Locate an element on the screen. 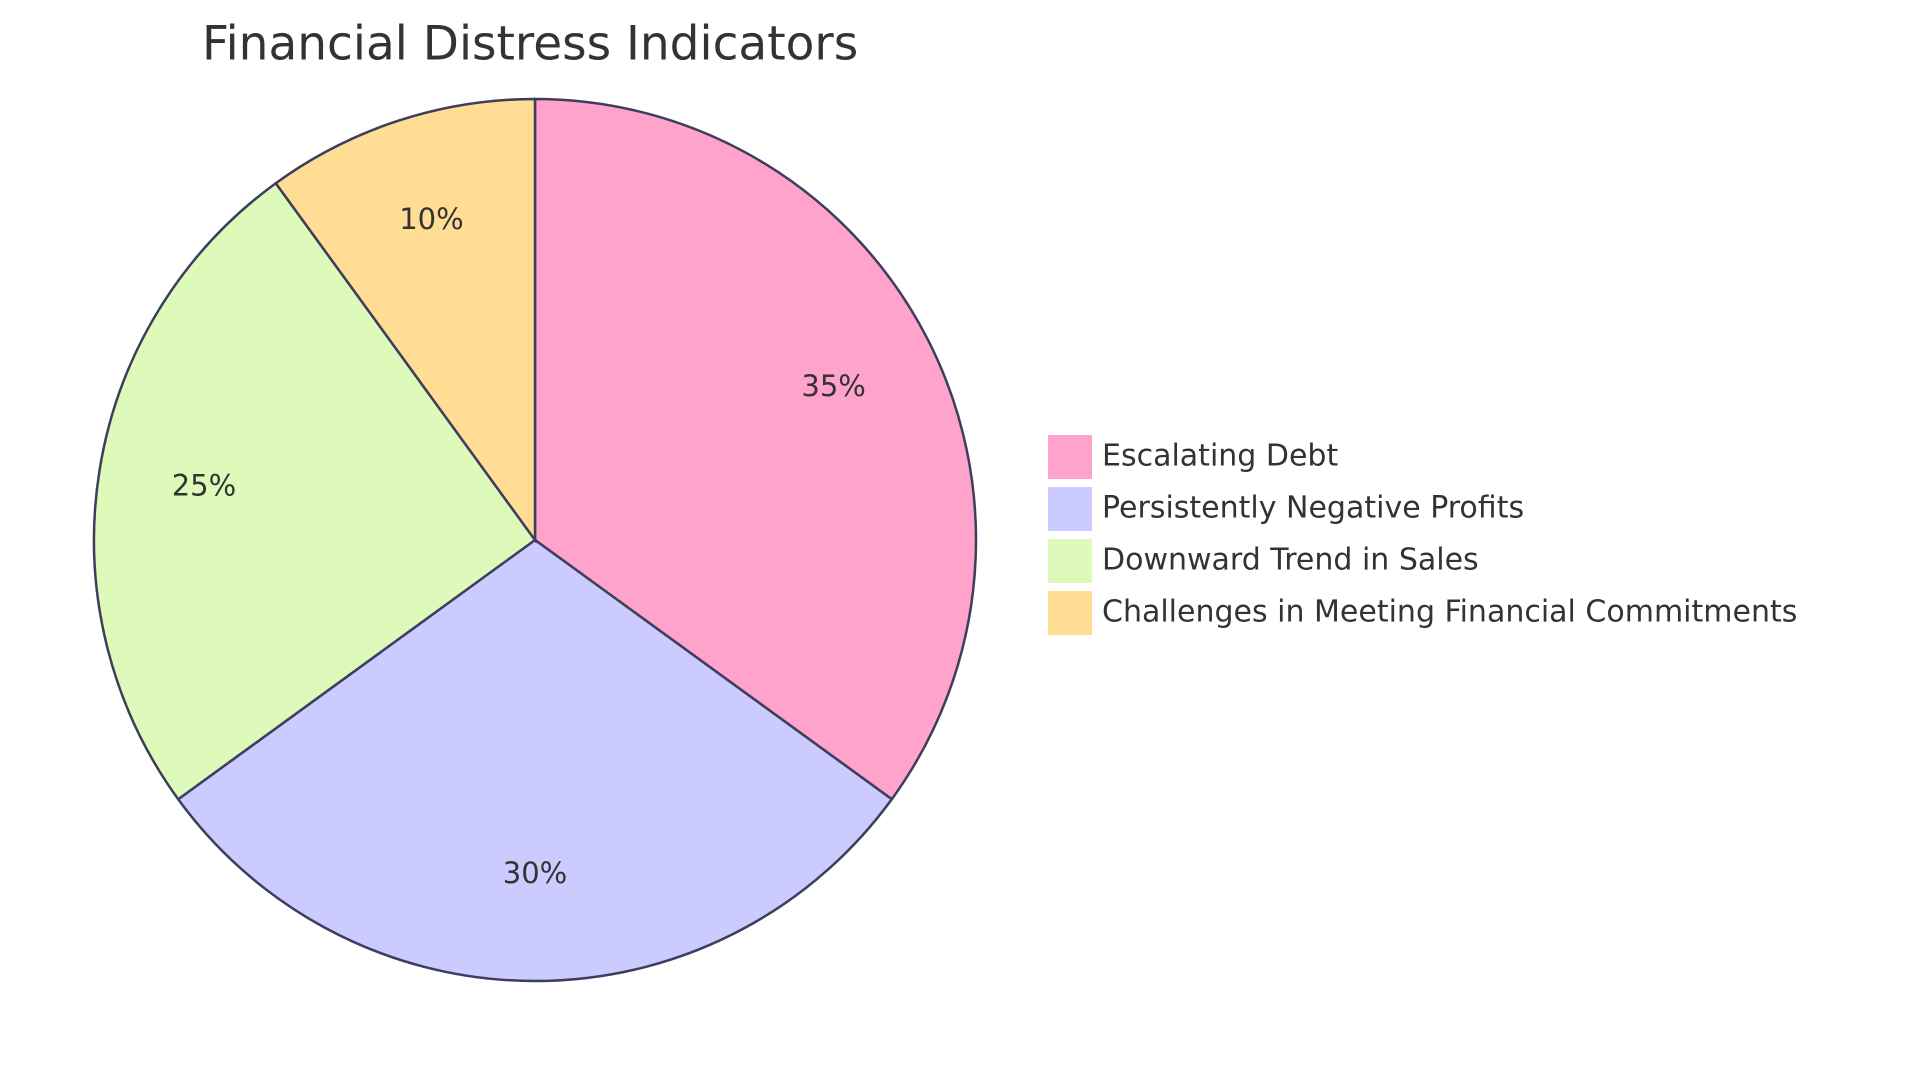 This screenshot has height=1080, width=1920. legend-label: Persistently Negative Profits is located at coordinates (1313, 508).